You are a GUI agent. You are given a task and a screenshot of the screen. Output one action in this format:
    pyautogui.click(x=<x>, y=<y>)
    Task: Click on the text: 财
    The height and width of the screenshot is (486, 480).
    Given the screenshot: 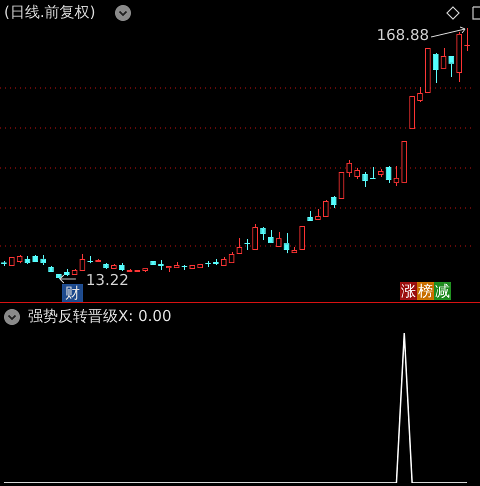 What is the action you would take?
    pyautogui.click(x=72, y=293)
    